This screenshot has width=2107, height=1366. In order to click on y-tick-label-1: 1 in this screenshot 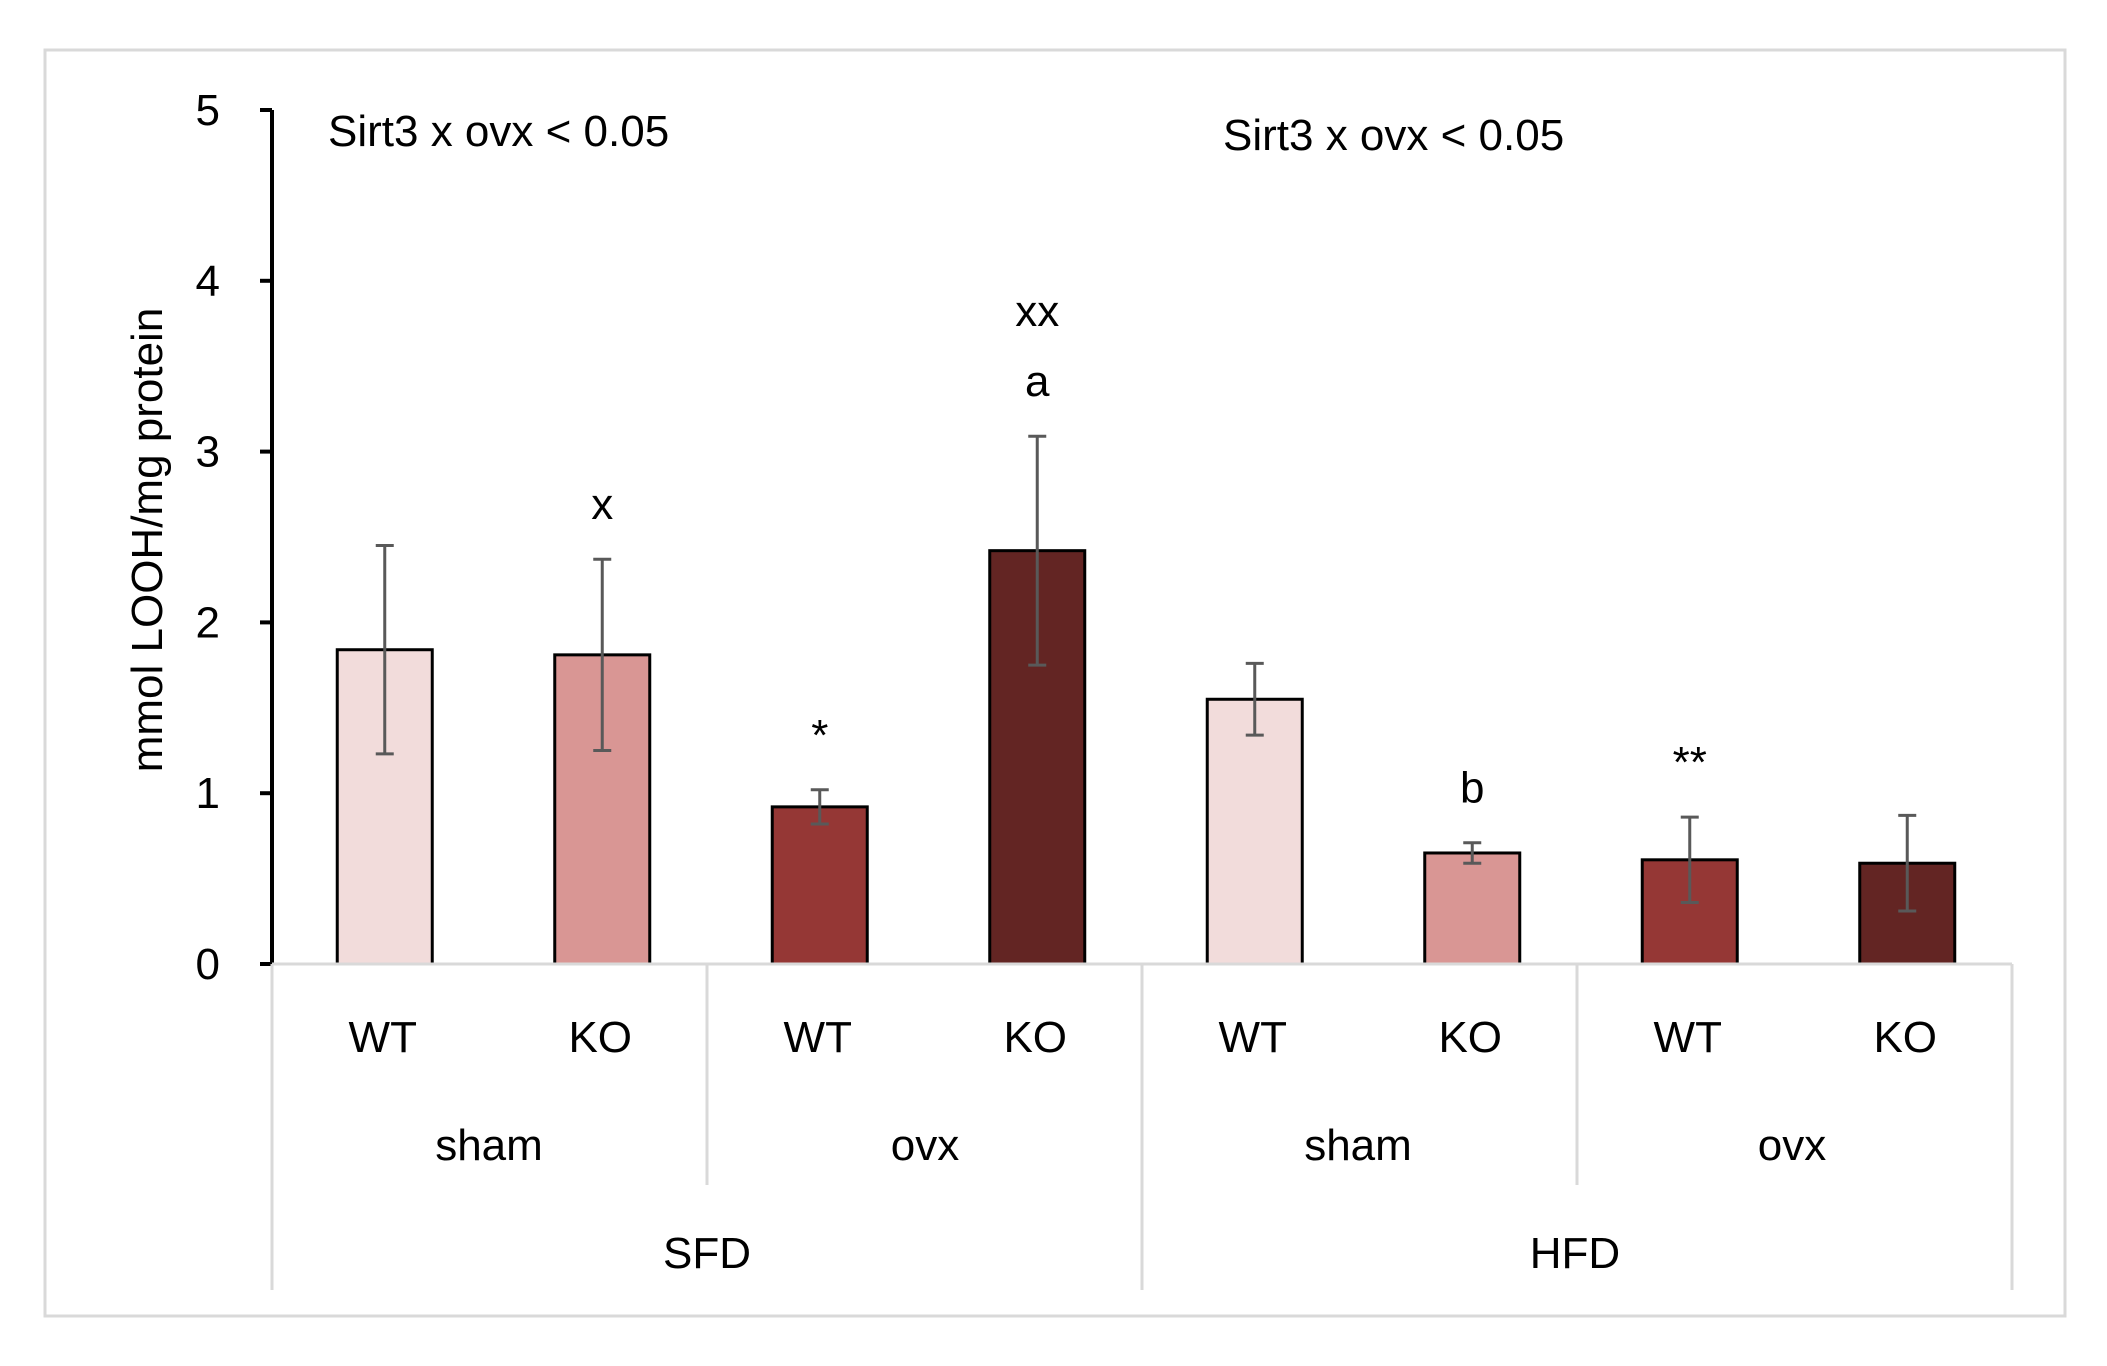, I will do `click(208, 793)`.